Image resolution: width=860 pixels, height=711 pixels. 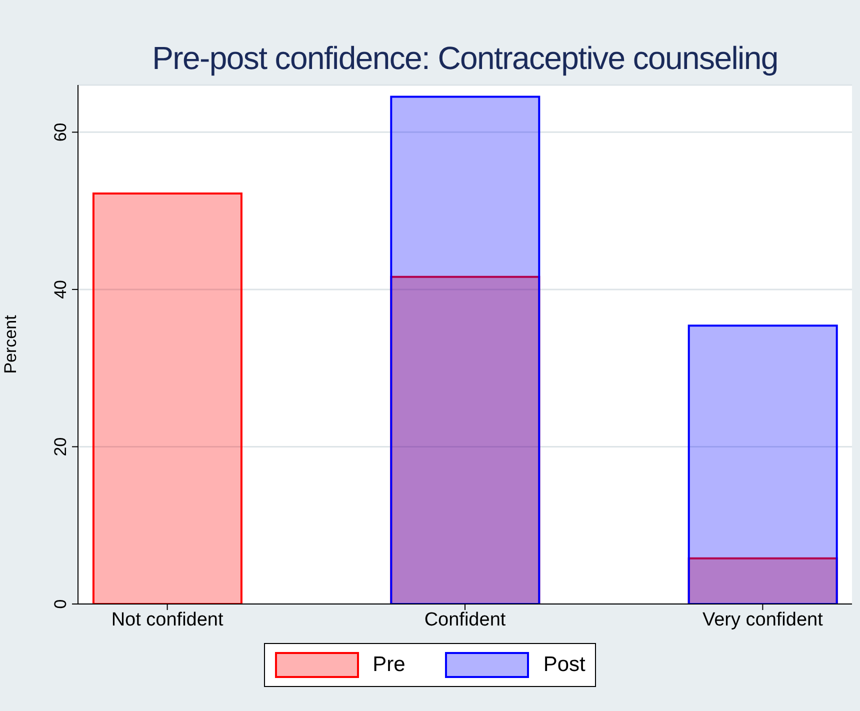 I want to click on legend-label: Pre, so click(x=389, y=665).